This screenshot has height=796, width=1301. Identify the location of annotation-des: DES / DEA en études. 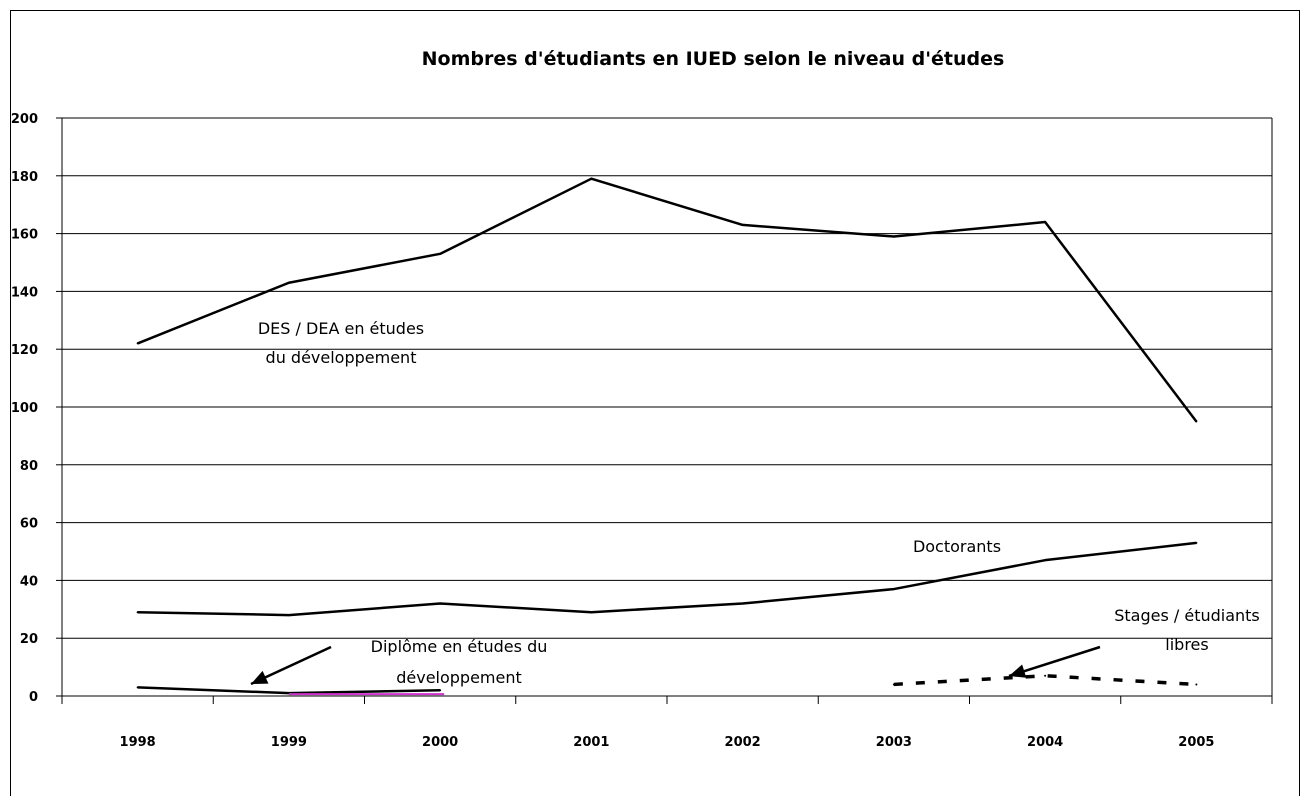
(341, 328).